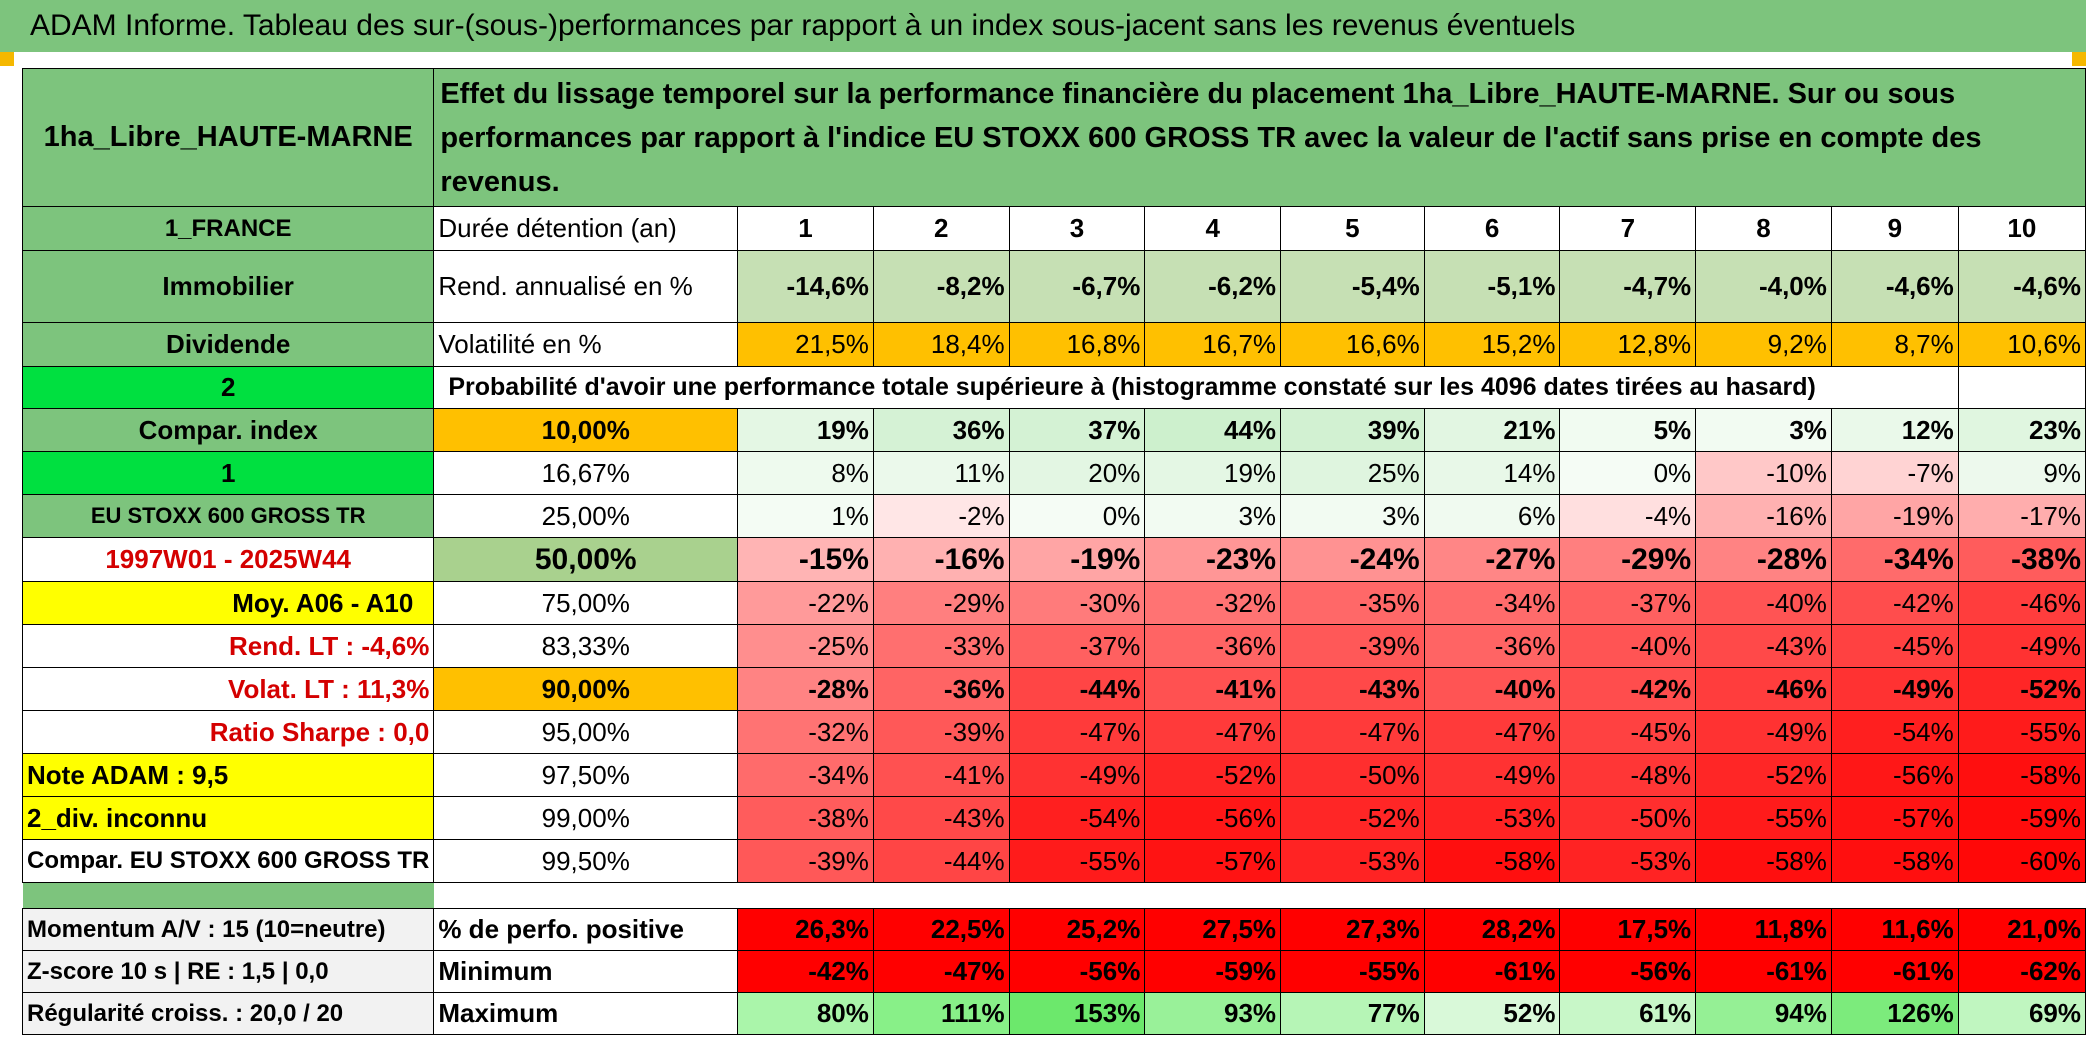 The width and height of the screenshot is (2086, 1044). Describe the element at coordinates (1213, 286) in the screenshot. I see `rend-value: -6,2%` at that location.